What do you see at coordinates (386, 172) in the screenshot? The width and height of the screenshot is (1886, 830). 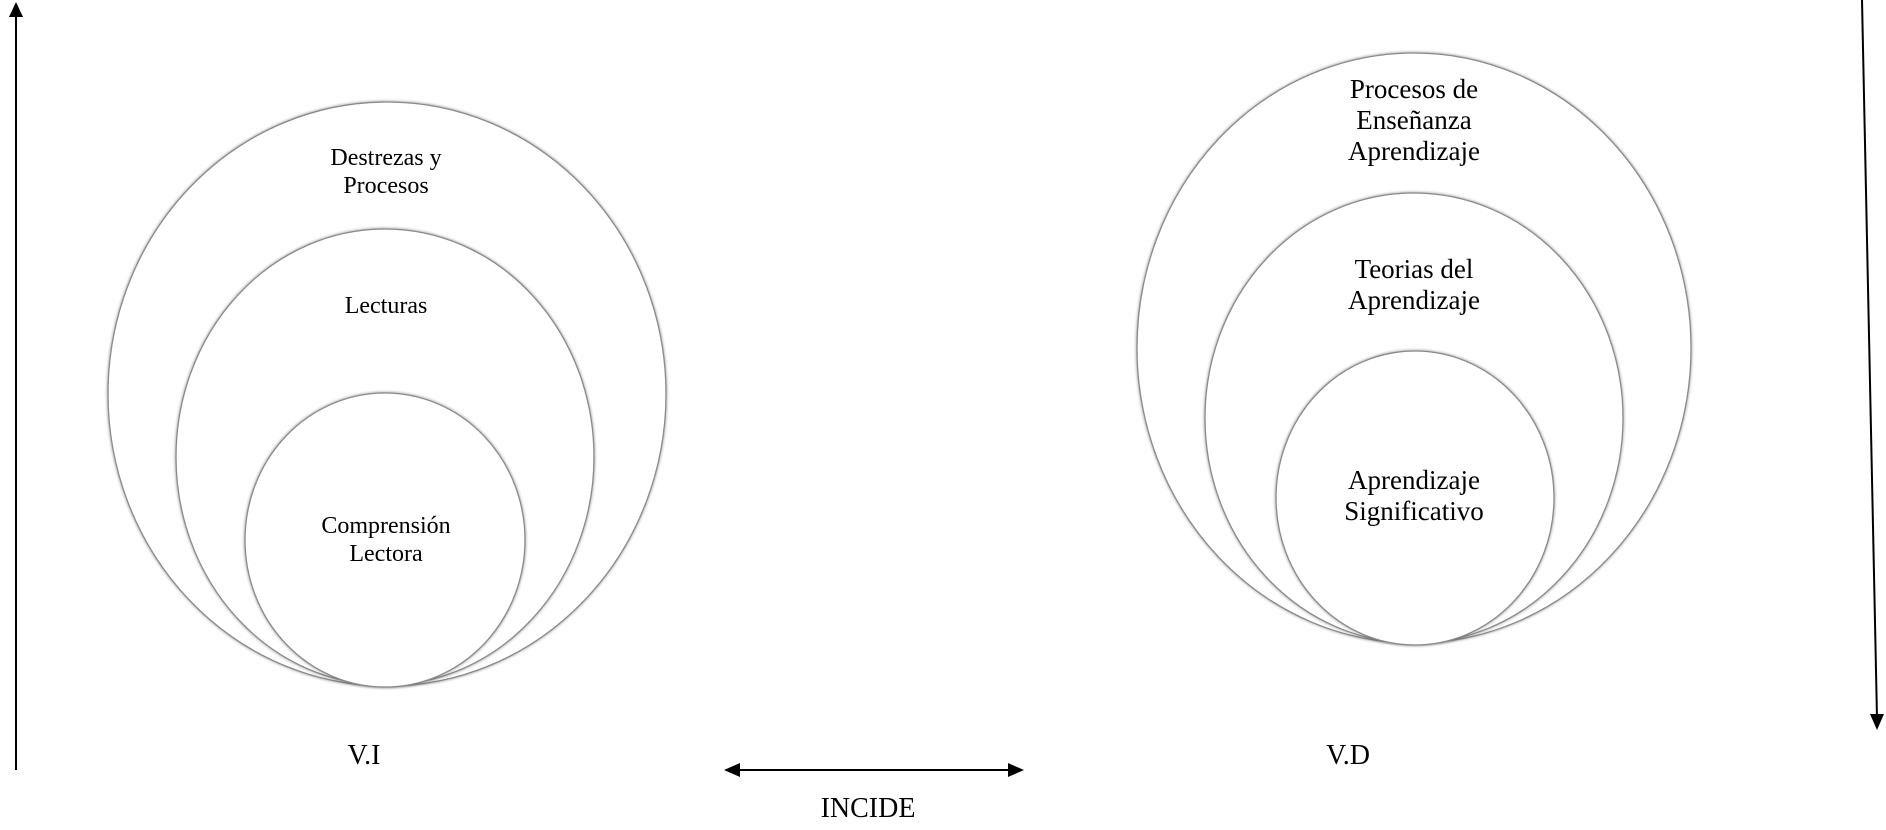 I see `left-outer-label: Destrezas y Procesos` at bounding box center [386, 172].